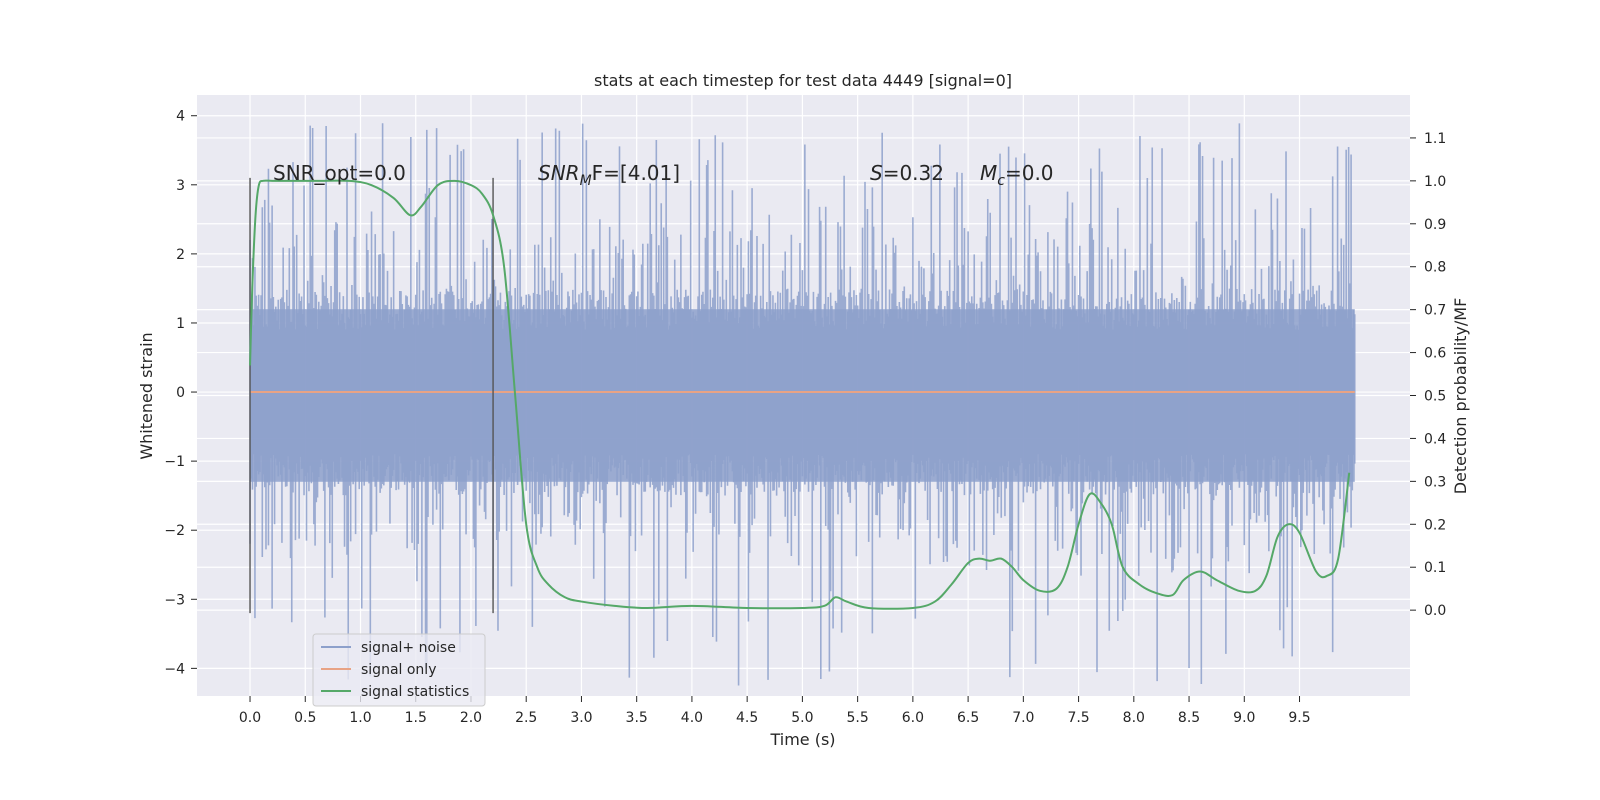 The image size is (1600, 800). What do you see at coordinates (250, 718) in the screenshot?
I see `x-tick-label: 0.0` at bounding box center [250, 718].